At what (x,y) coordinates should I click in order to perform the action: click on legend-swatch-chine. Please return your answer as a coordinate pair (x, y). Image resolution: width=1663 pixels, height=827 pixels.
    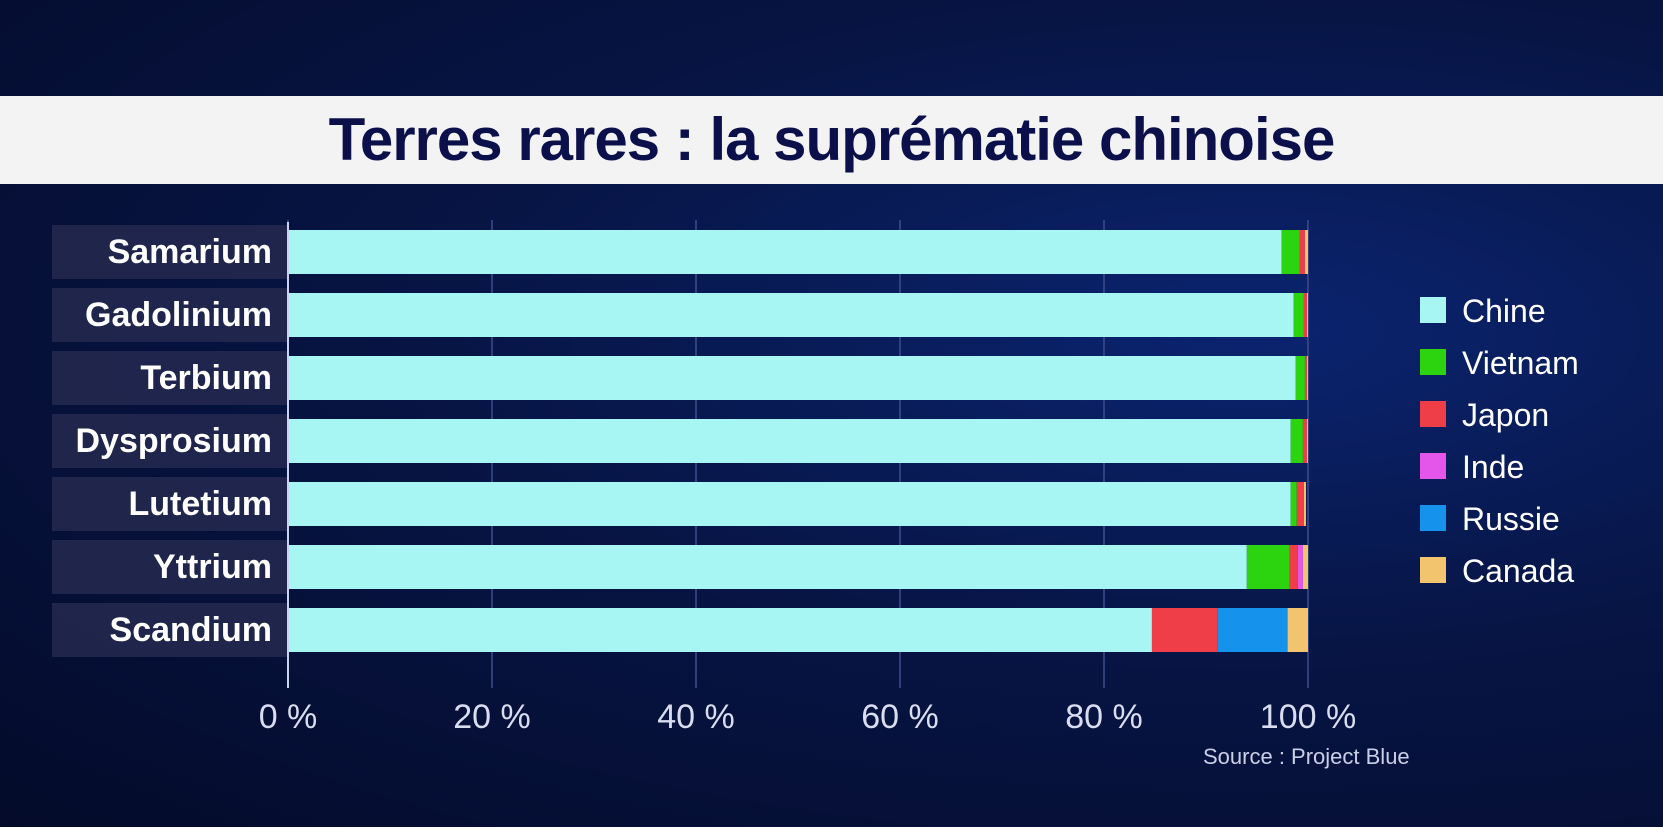
    Looking at the image, I should click on (1433, 310).